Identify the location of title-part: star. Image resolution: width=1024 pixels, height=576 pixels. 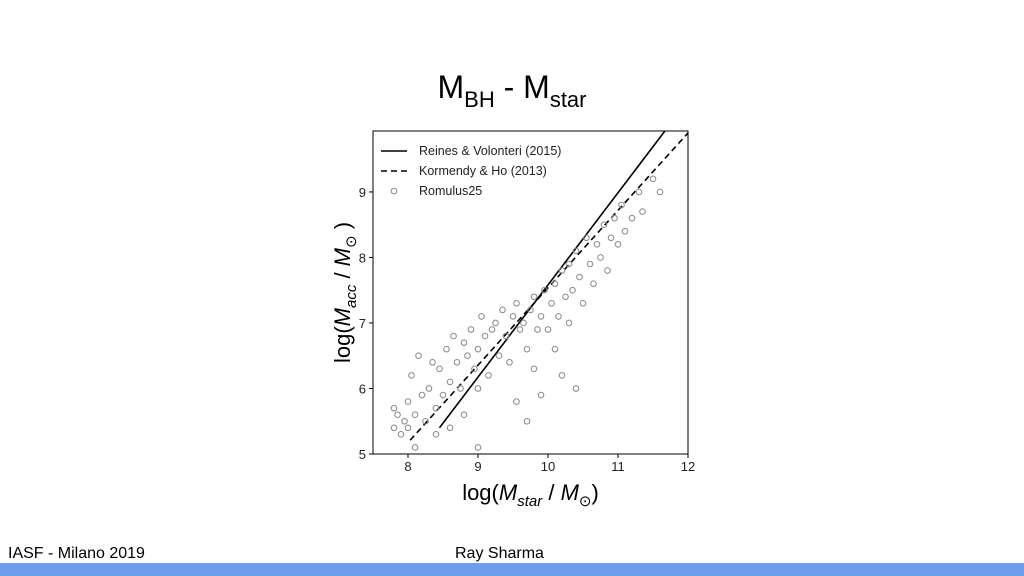
(568, 99).